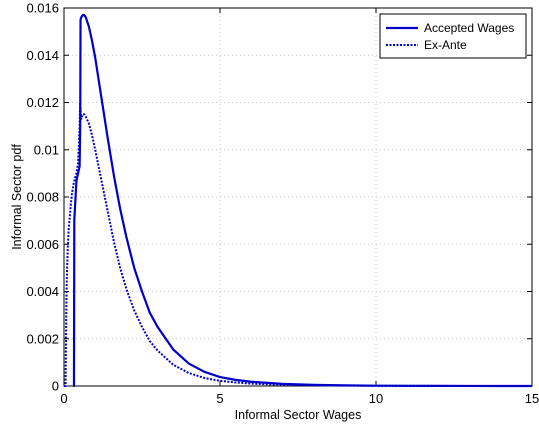  I want to click on legend-label-accepted-wages: Accepted Wages, so click(469, 28).